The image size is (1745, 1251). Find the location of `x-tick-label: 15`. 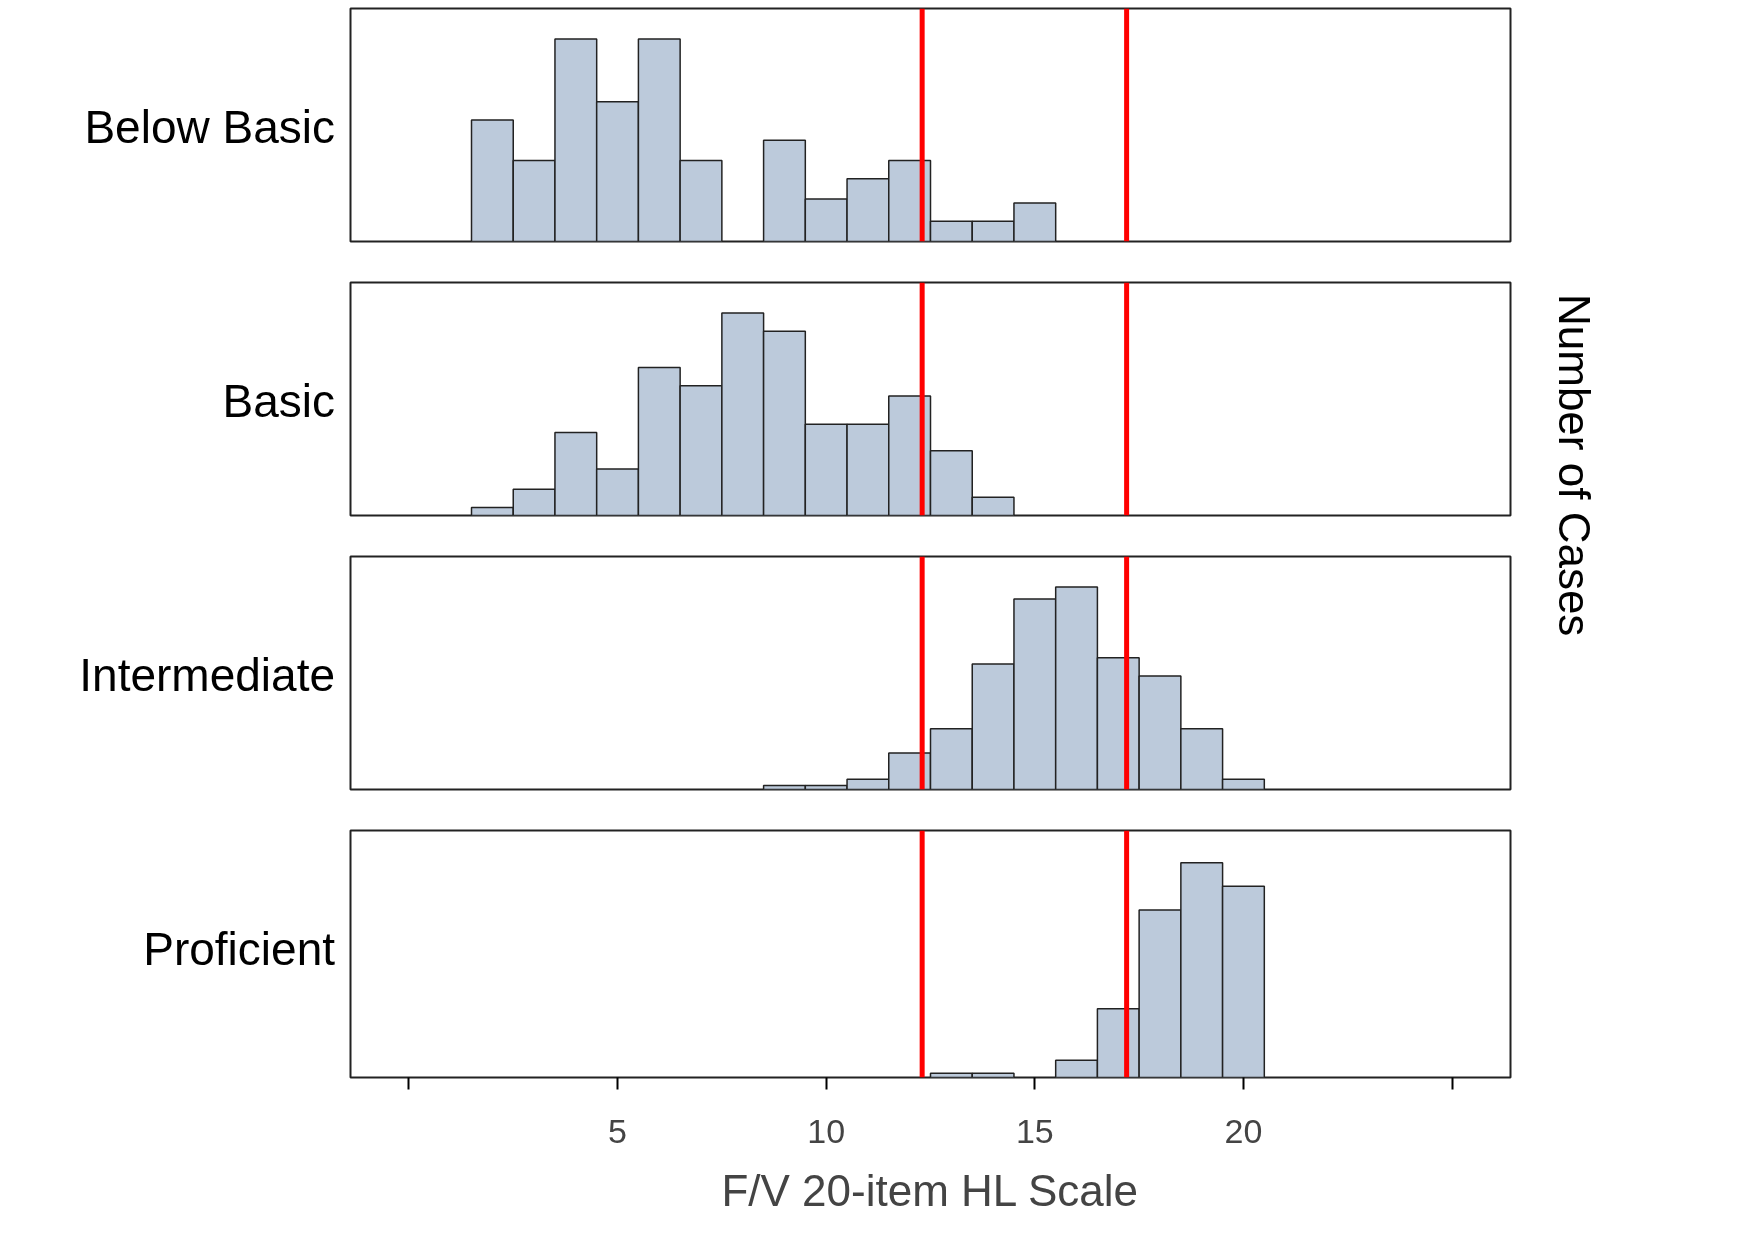

x-tick-label: 15 is located at coordinates (1034, 1130).